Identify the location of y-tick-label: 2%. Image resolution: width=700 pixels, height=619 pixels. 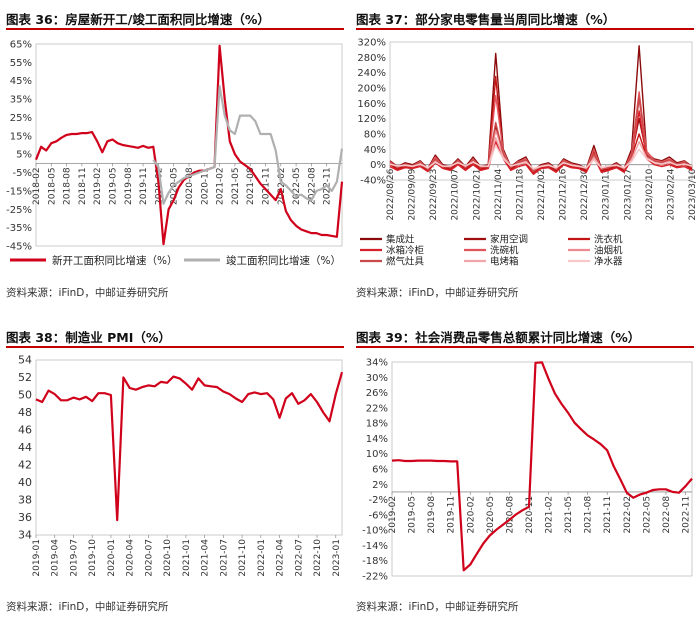
(380, 485).